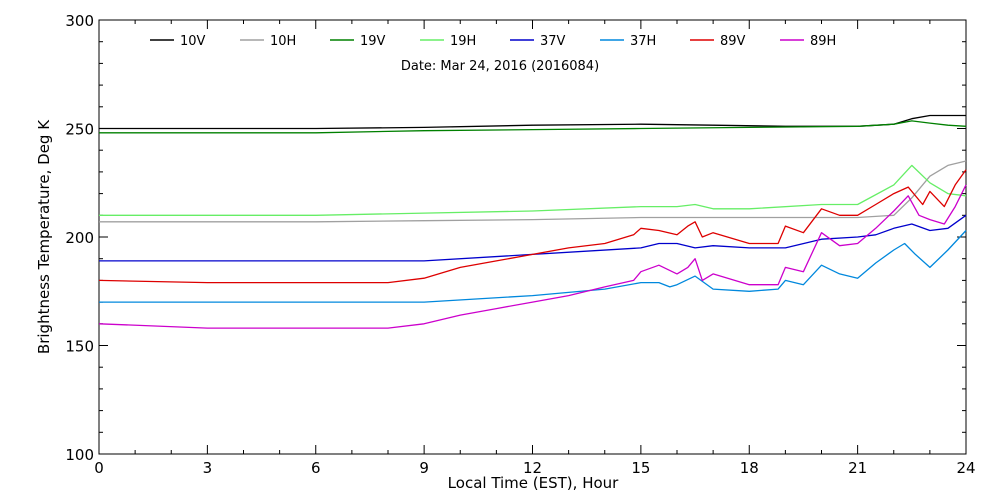 The width and height of the screenshot is (1000, 500). What do you see at coordinates (749, 468) in the screenshot?
I see `x-tick-label: 18` at bounding box center [749, 468].